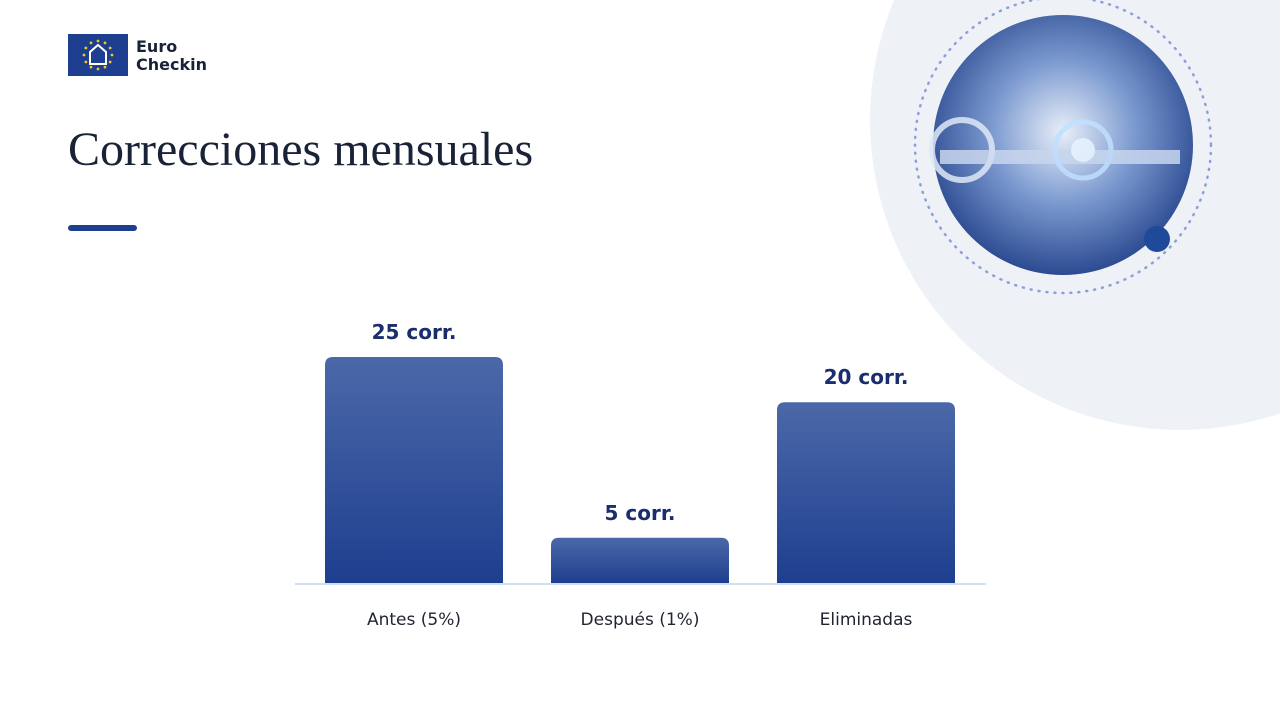 The image size is (1280, 720). Describe the element at coordinates (866, 620) in the screenshot. I see `category-label: Eliminadas` at that location.